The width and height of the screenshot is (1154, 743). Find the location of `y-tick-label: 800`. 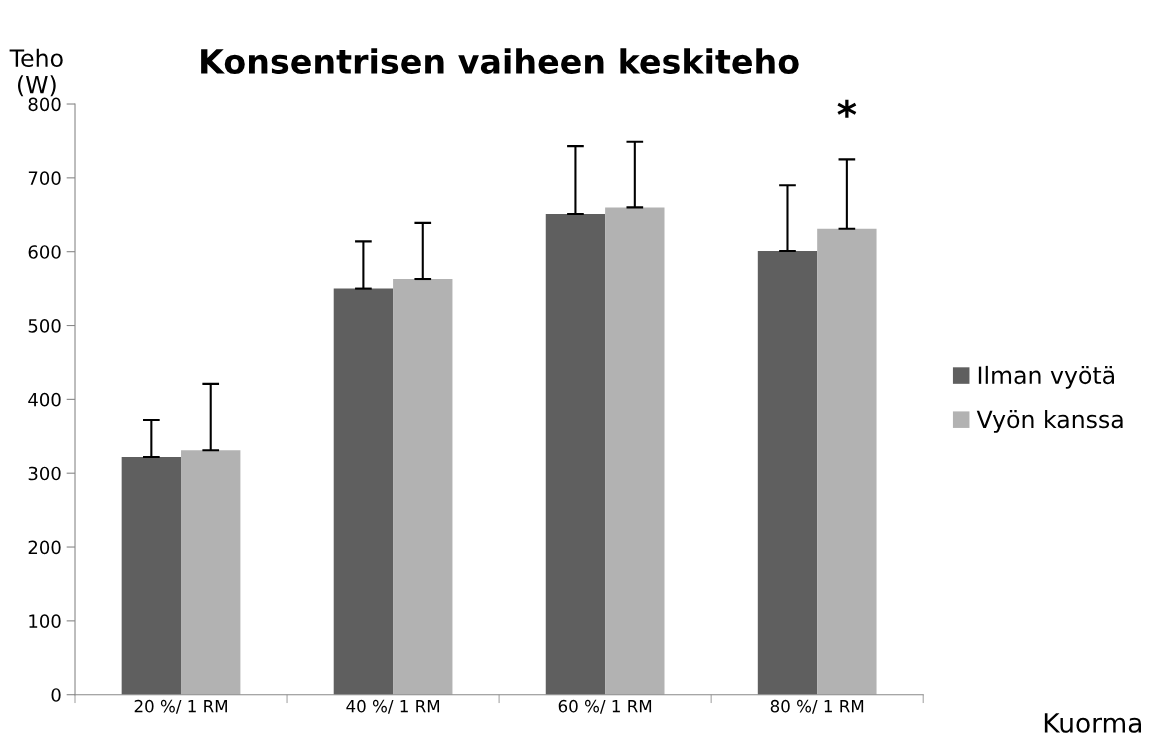

y-tick-label: 800 is located at coordinates (44, 104).